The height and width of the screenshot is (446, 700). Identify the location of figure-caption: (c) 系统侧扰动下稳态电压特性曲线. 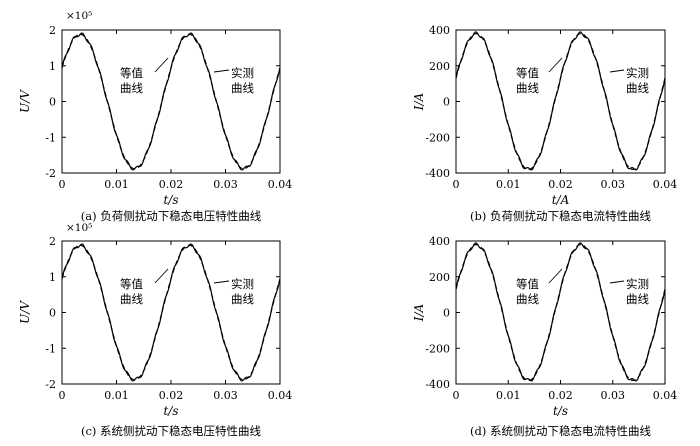
(171, 431).